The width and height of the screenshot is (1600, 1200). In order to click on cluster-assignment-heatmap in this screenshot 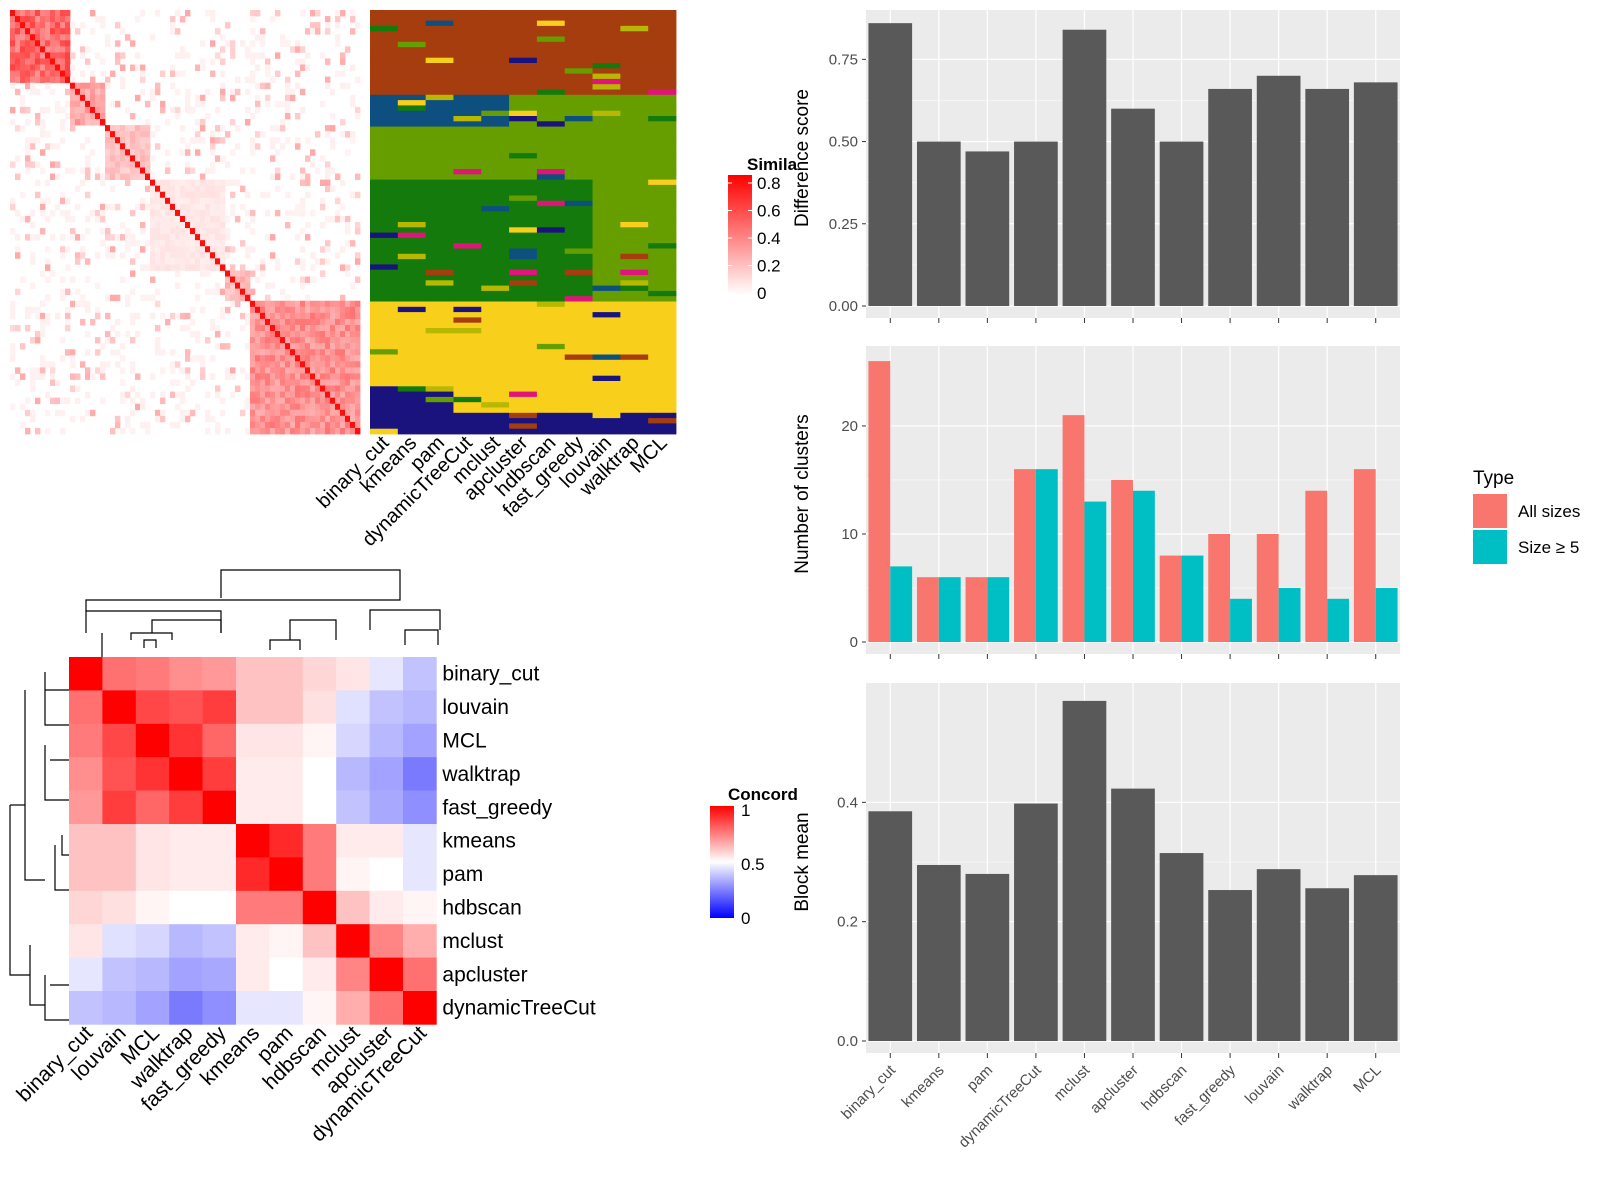, I will do `click(523, 222)`.